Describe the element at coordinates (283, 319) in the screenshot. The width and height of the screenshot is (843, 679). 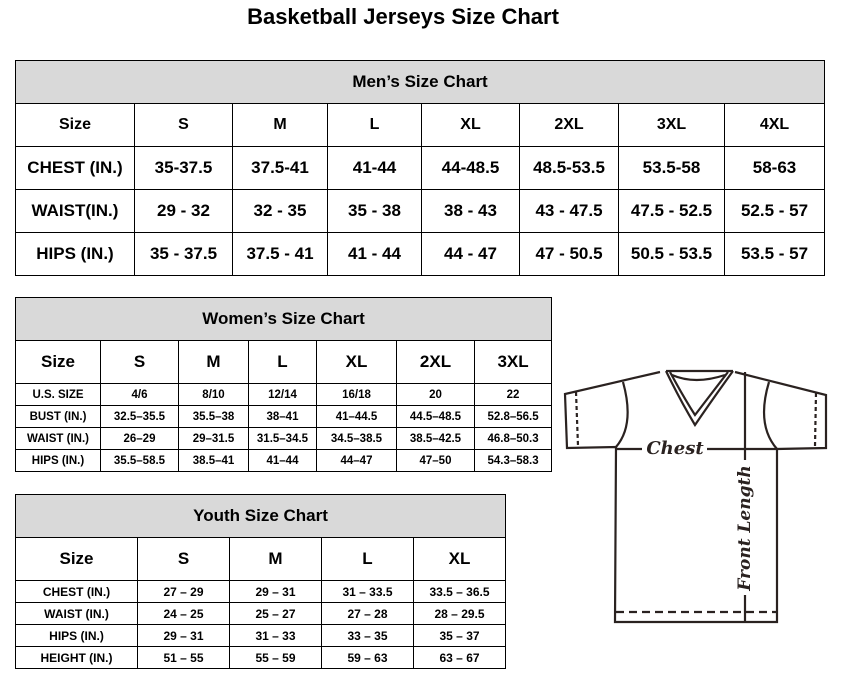
I see `womens-table-title: Women’s Size Chart` at that location.